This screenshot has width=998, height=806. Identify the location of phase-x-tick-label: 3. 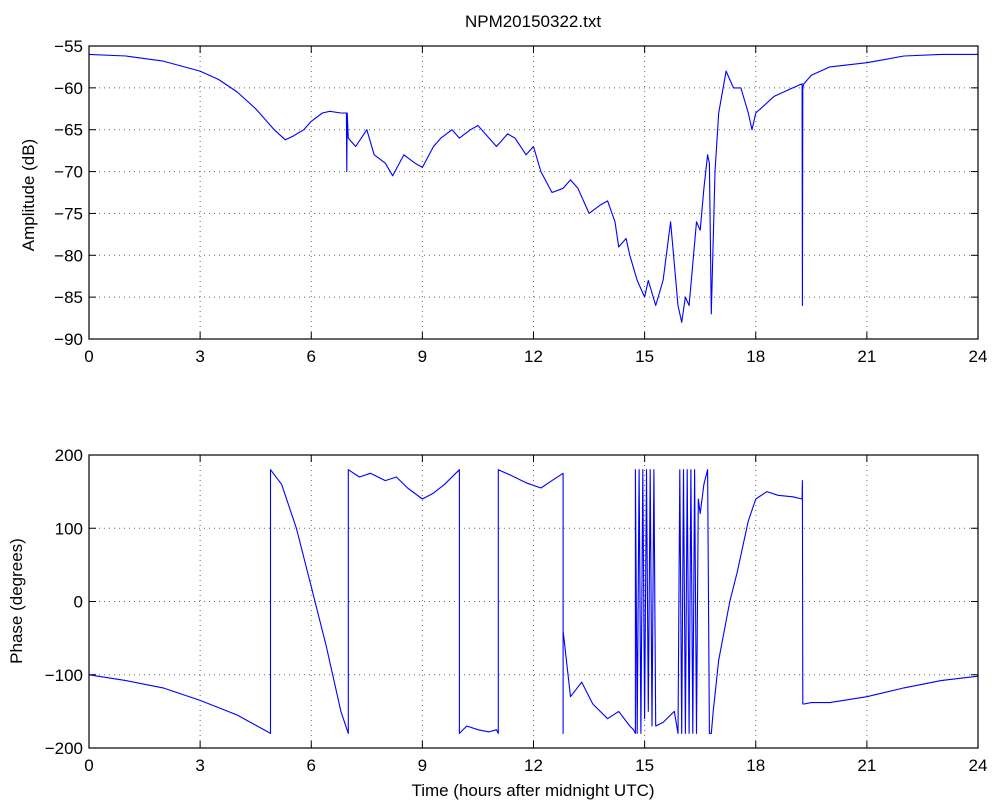
(199, 765).